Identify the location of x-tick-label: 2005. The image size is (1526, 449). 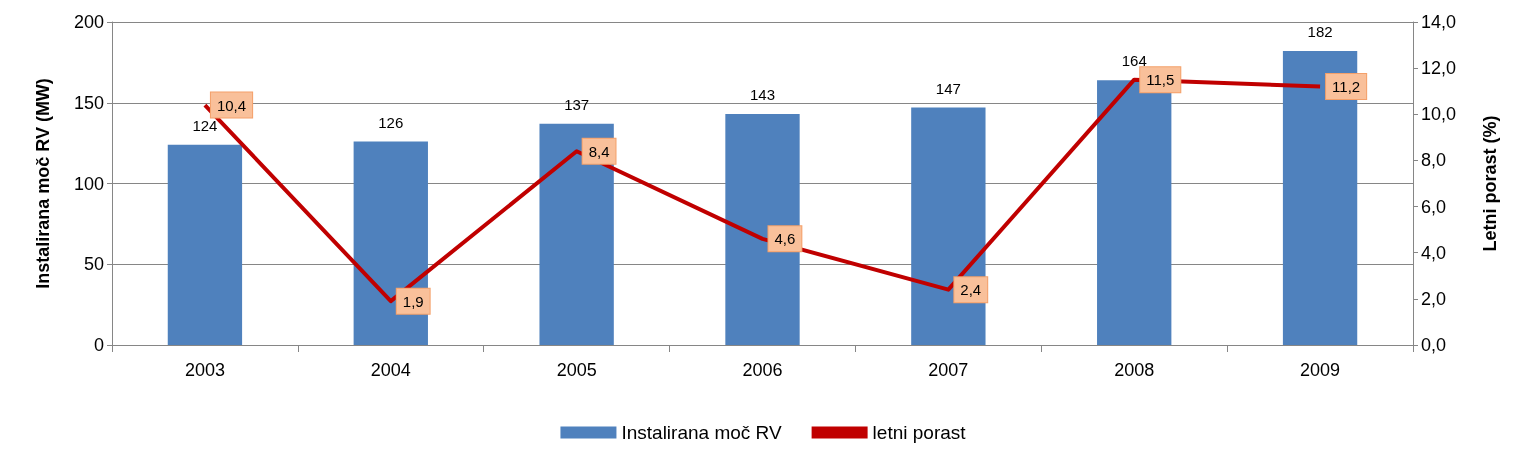
(576, 370).